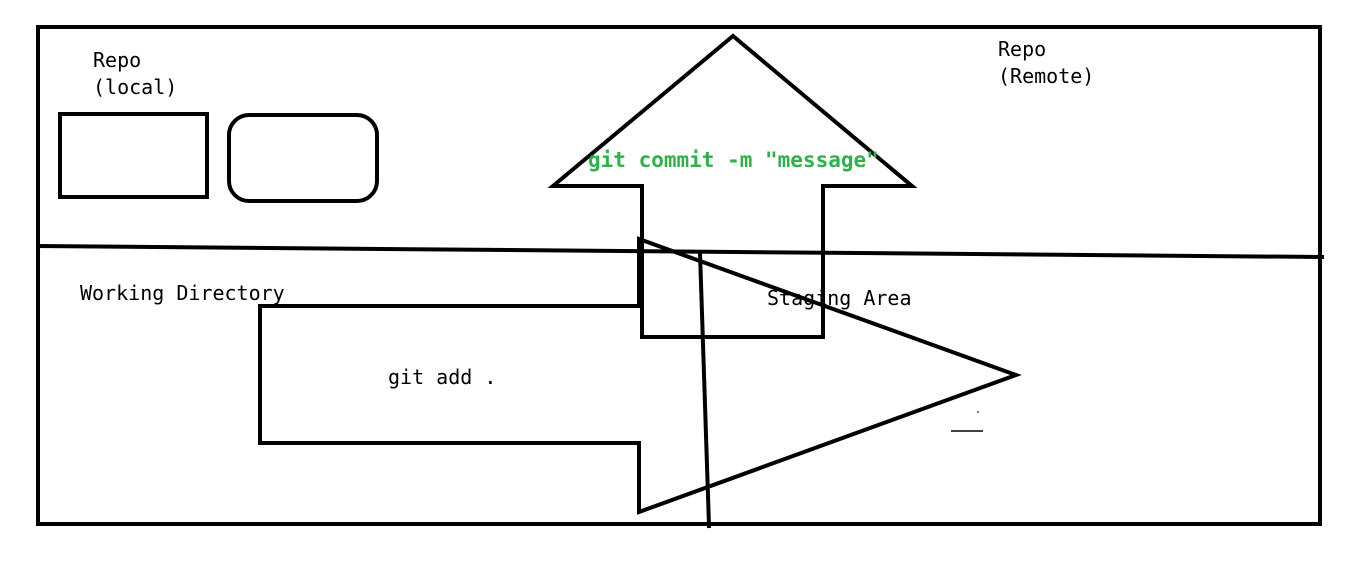 The height and width of the screenshot is (573, 1360). Describe the element at coordinates (303, 158) in the screenshot. I see `local-repo-box-rounded` at that location.